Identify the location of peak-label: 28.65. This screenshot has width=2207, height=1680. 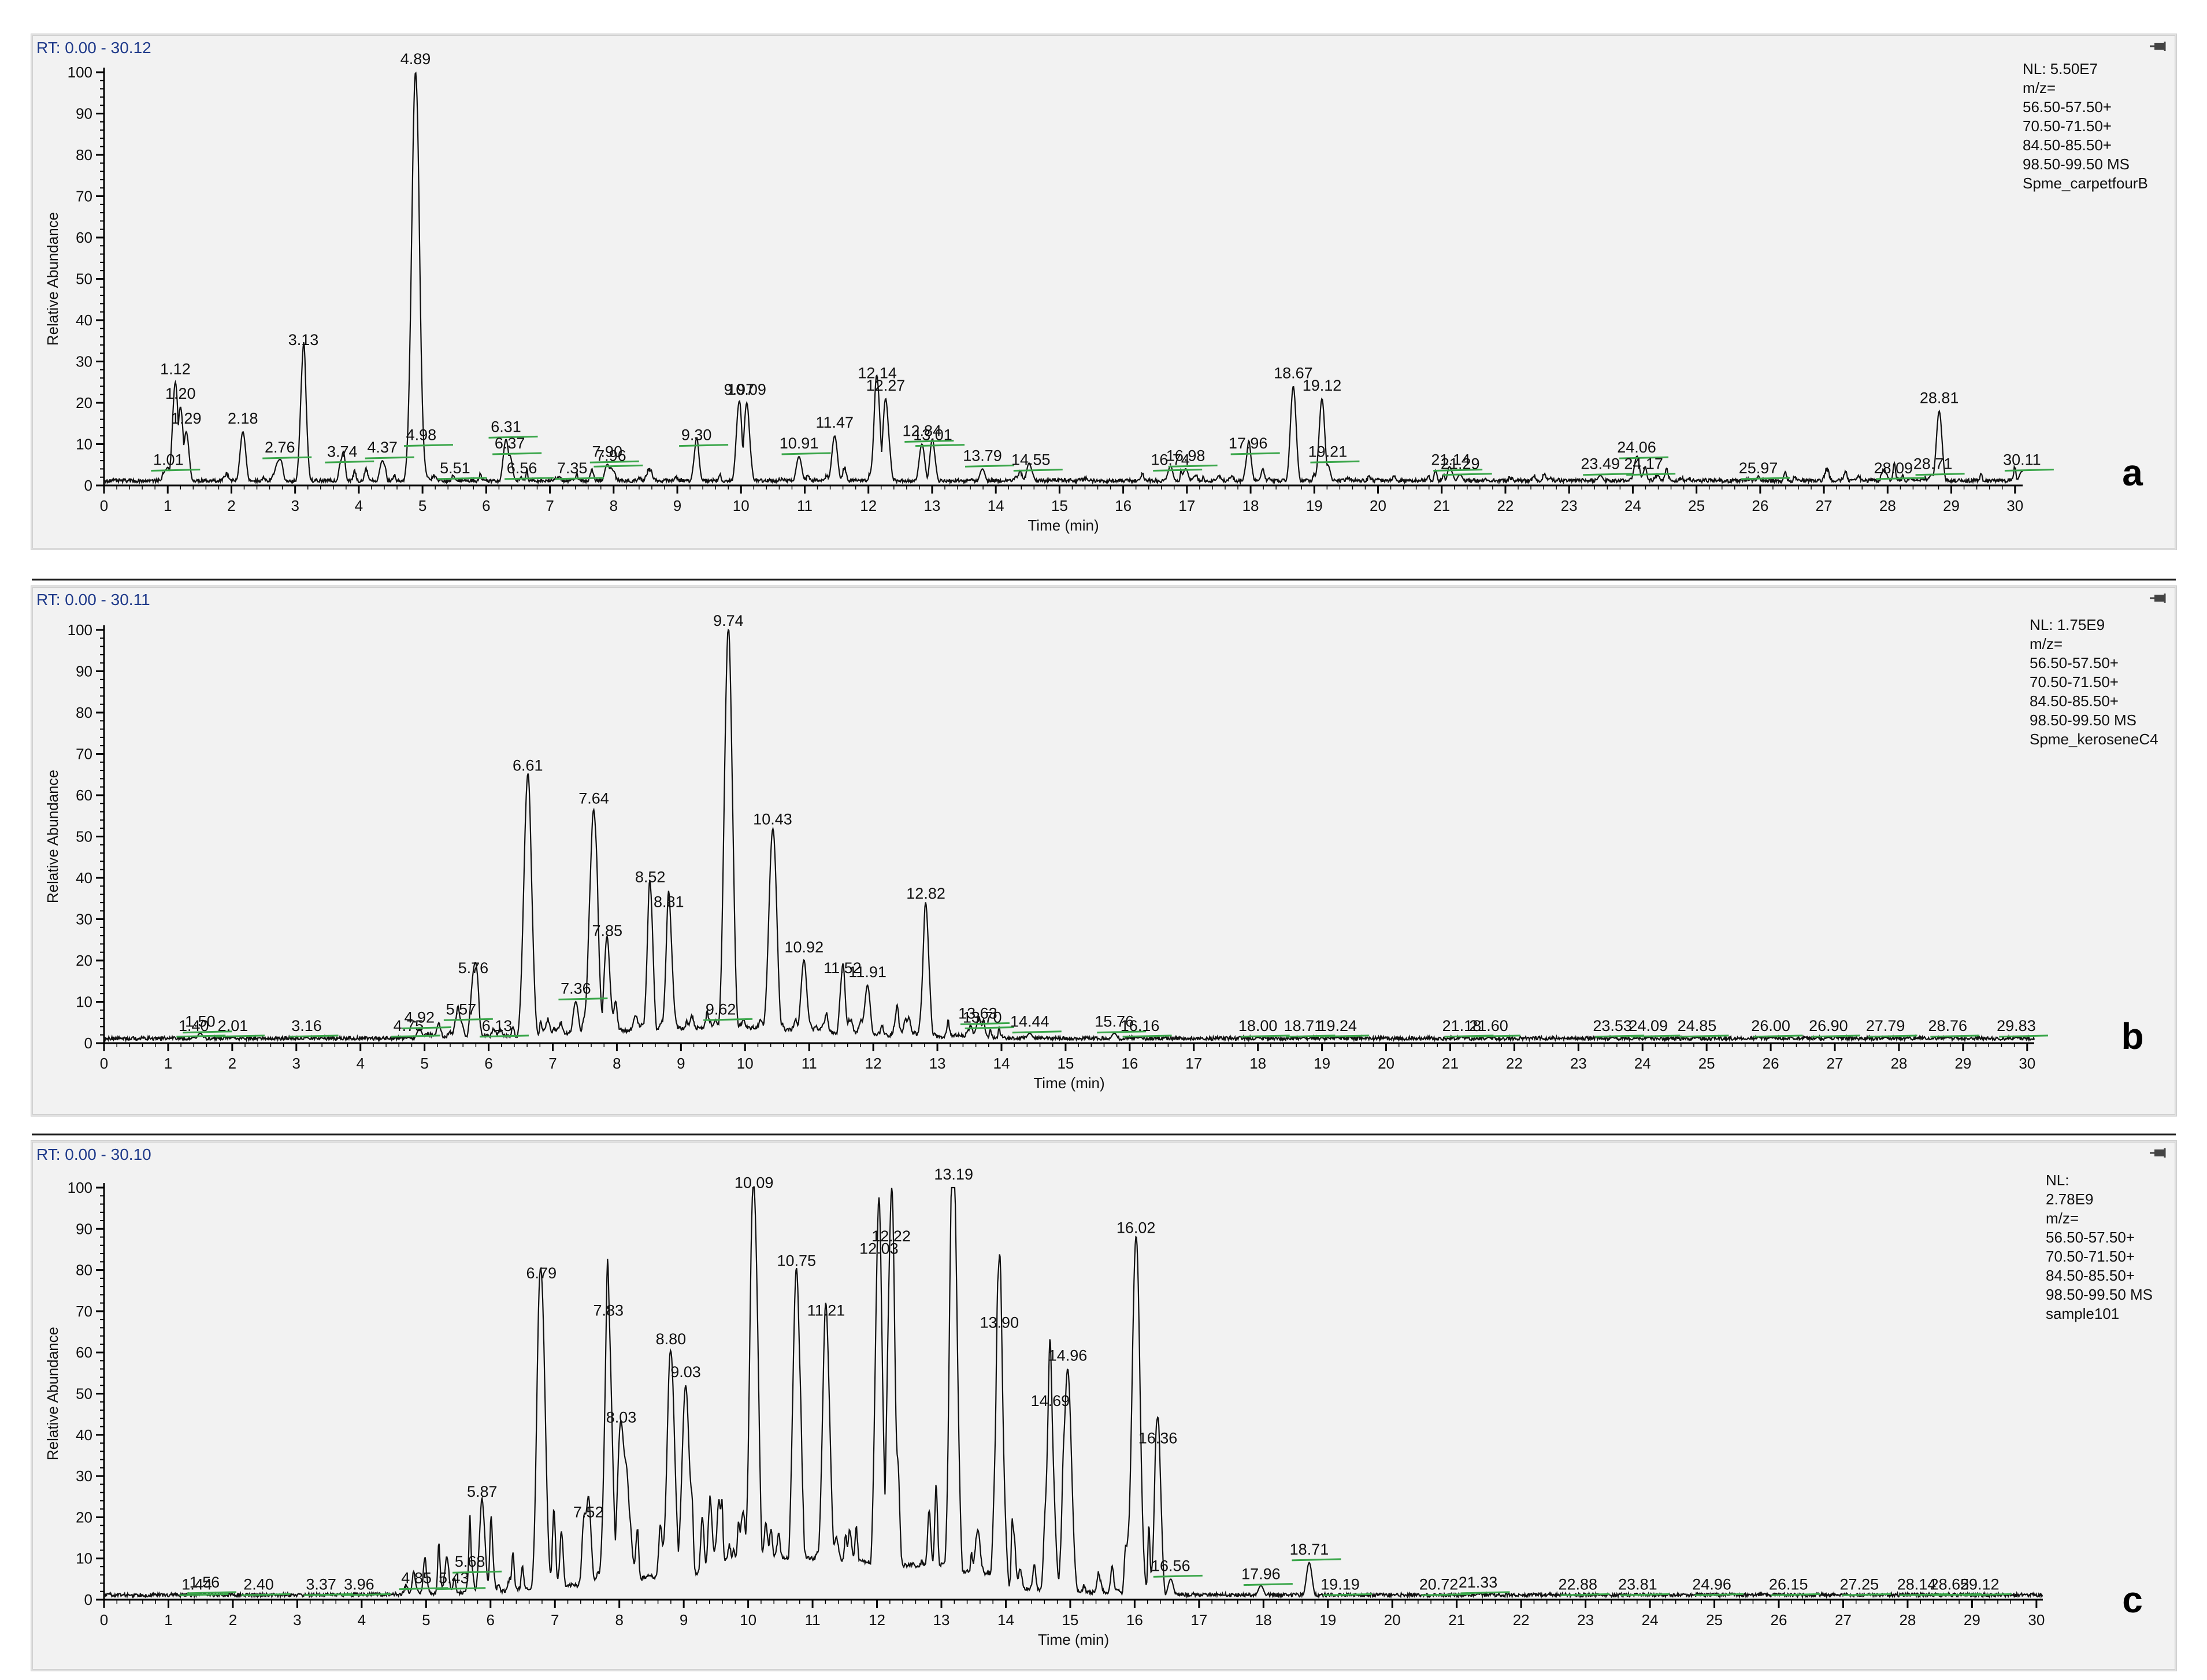
(1949, 1584).